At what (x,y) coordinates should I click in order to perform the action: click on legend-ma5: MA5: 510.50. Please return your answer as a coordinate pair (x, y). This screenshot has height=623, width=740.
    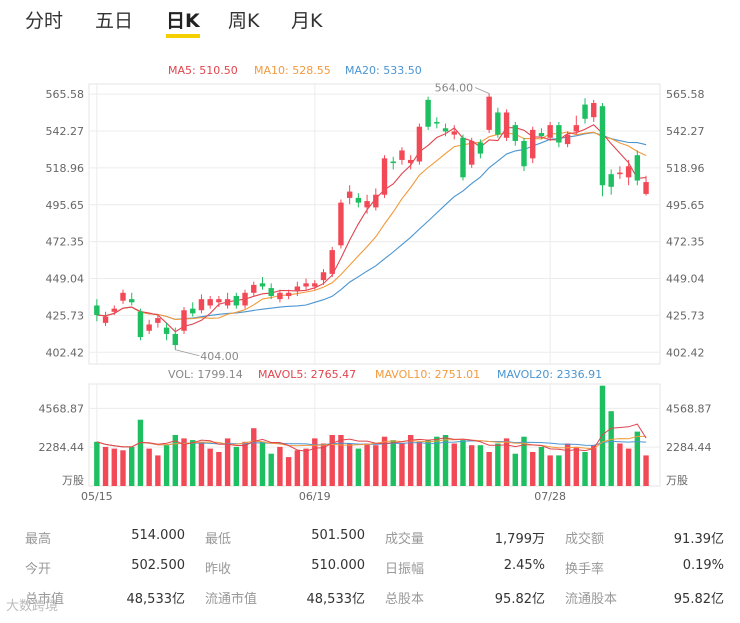
    Looking at the image, I should click on (203, 70).